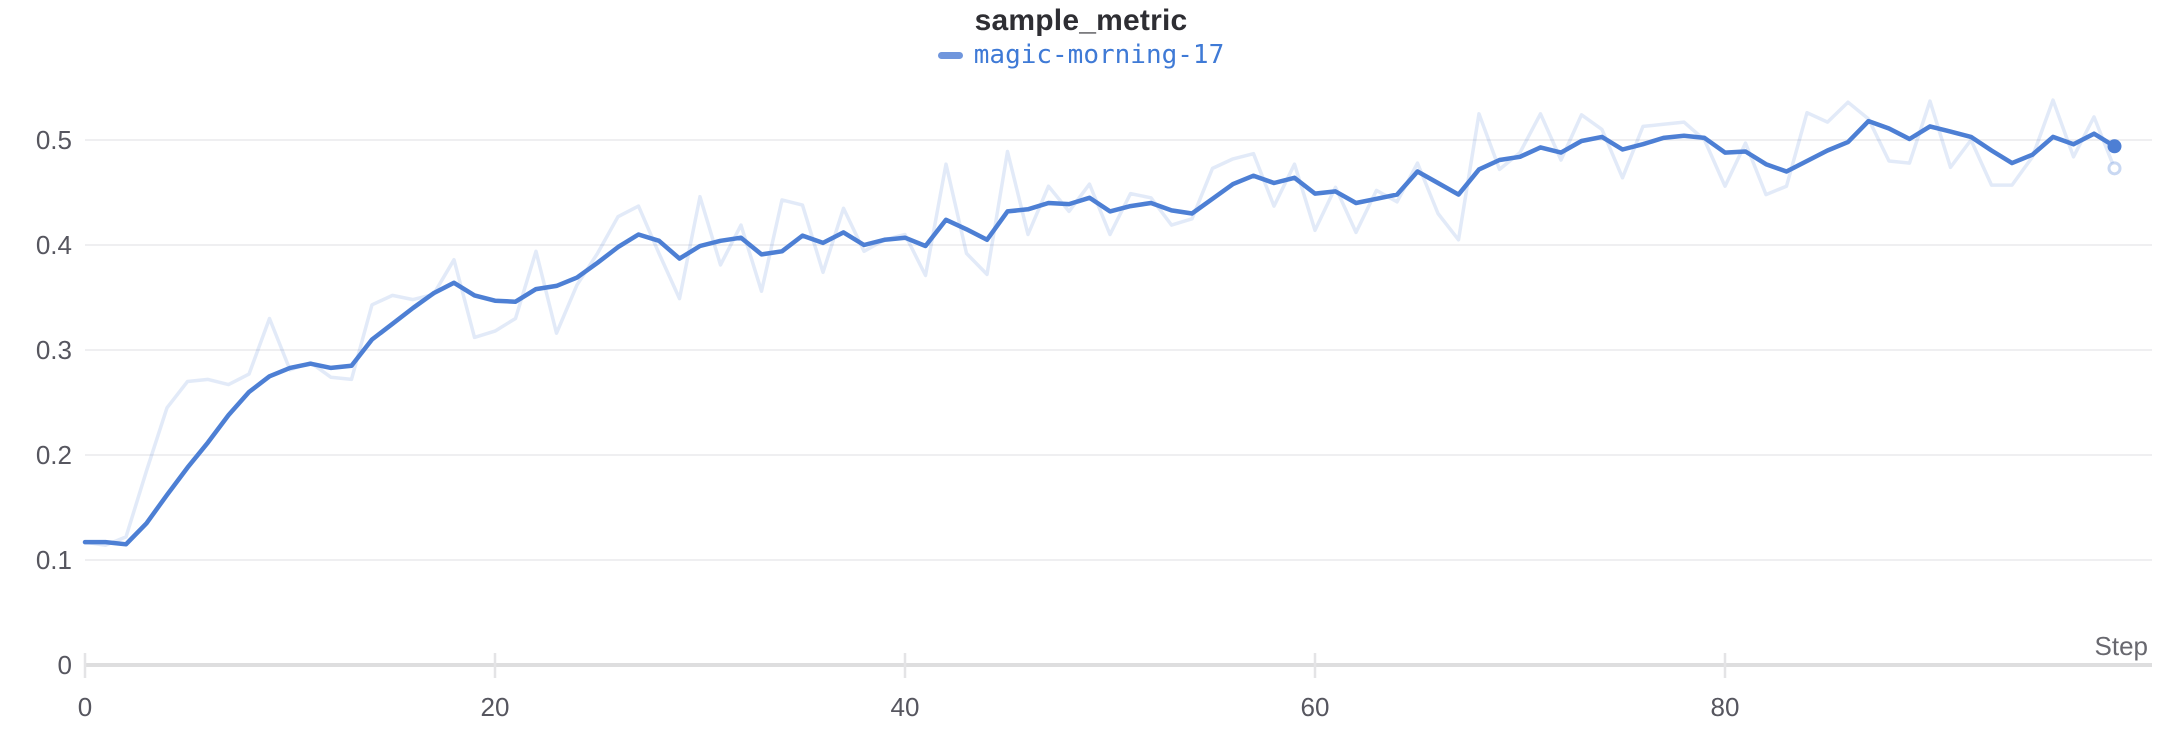 The width and height of the screenshot is (2162, 738). I want to click on y-tick-label: 0.4, so click(54, 245).